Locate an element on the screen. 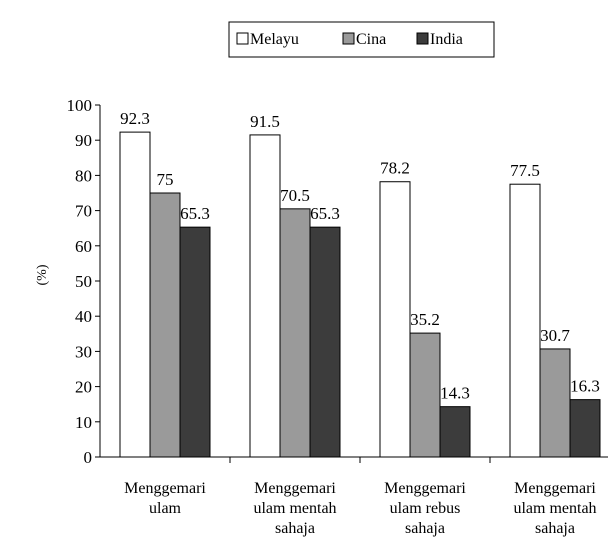 Image resolution: width=608 pixels, height=550 pixels. legend-label: Cina is located at coordinates (371, 39).